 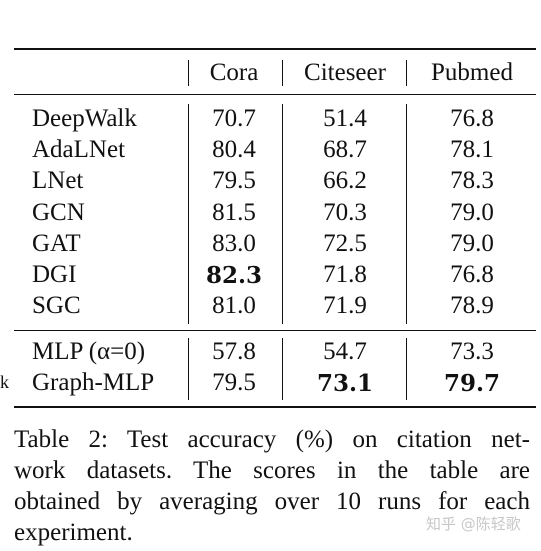 What do you see at coordinates (188, 73) in the screenshot?
I see `col-separator-1-header` at bounding box center [188, 73].